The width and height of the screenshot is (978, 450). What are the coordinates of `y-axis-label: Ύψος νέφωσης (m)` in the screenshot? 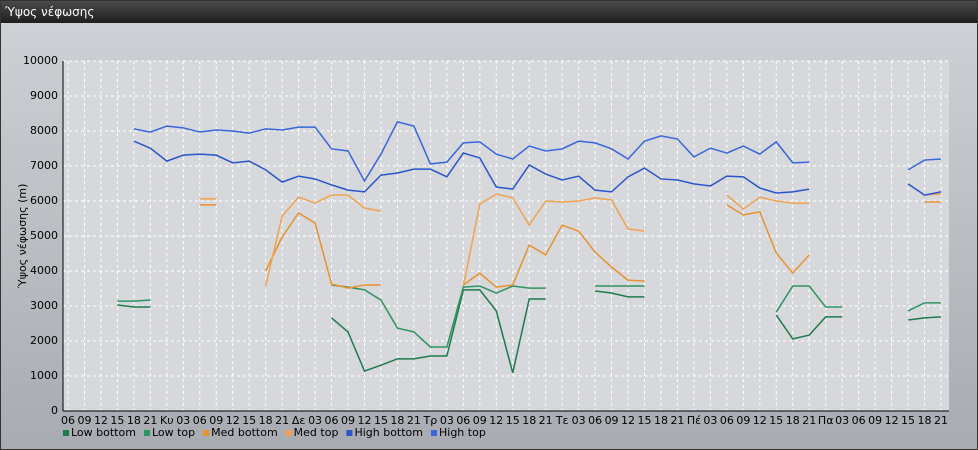 It's located at (22, 237).